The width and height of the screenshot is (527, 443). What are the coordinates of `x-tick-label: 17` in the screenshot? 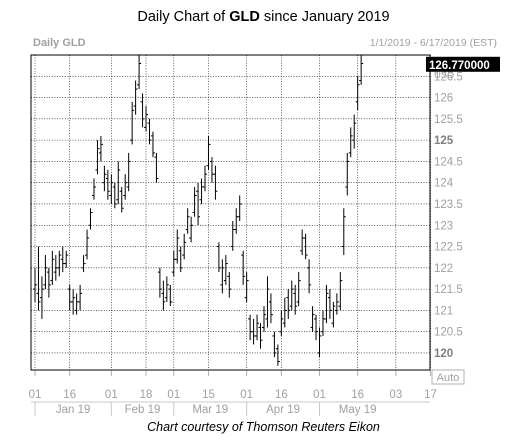 It's located at (430, 395).